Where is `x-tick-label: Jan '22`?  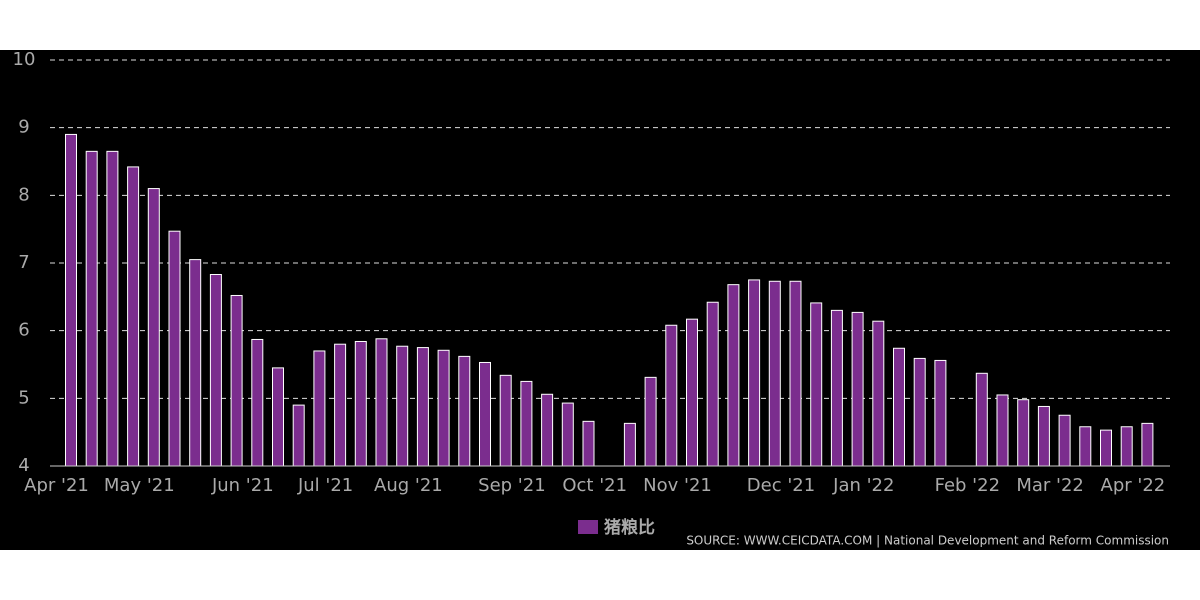
x-tick-label: Jan '22 is located at coordinates (863, 485).